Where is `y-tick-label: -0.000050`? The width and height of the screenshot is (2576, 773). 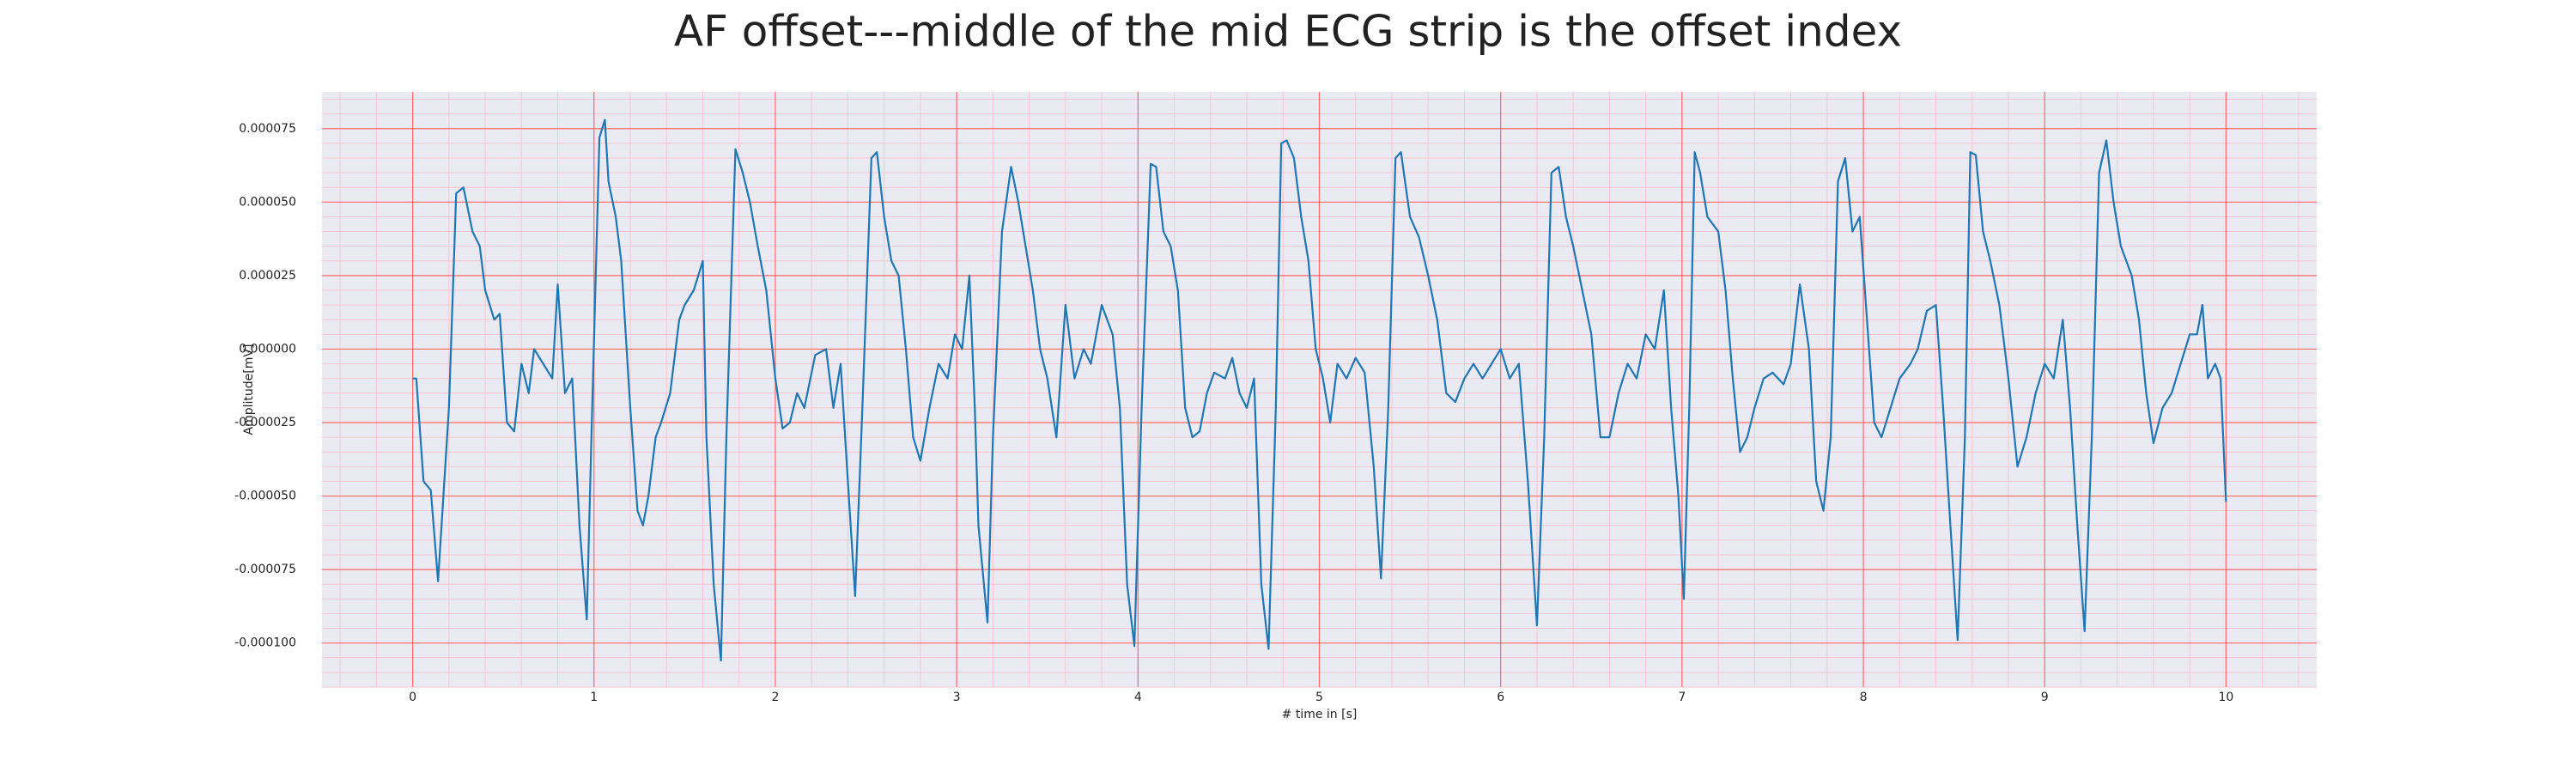
y-tick-label: -0.000050 is located at coordinates (265, 496).